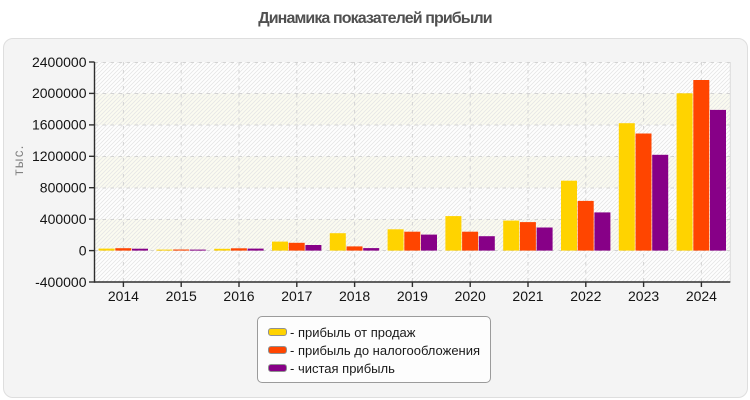 The height and width of the screenshot is (400, 750). Describe the element at coordinates (701, 296) in the screenshot. I see `svg-text: 2024` at that location.